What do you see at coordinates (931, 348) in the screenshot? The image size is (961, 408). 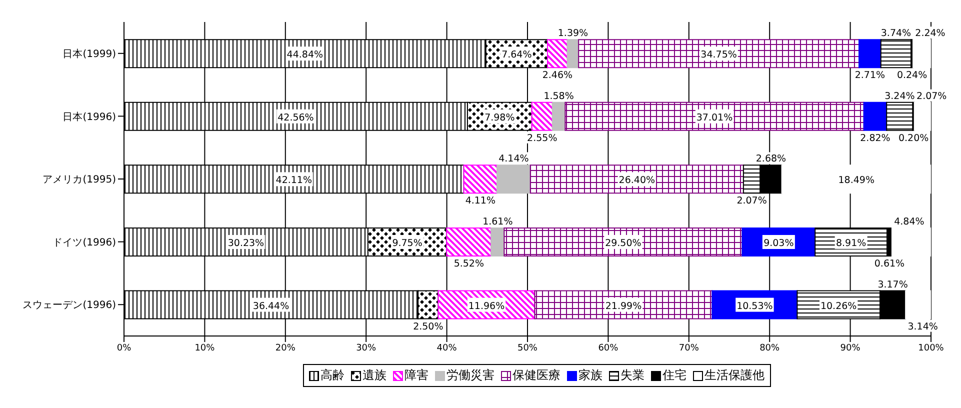 I see `x-tick-label: 100%` at bounding box center [931, 348].